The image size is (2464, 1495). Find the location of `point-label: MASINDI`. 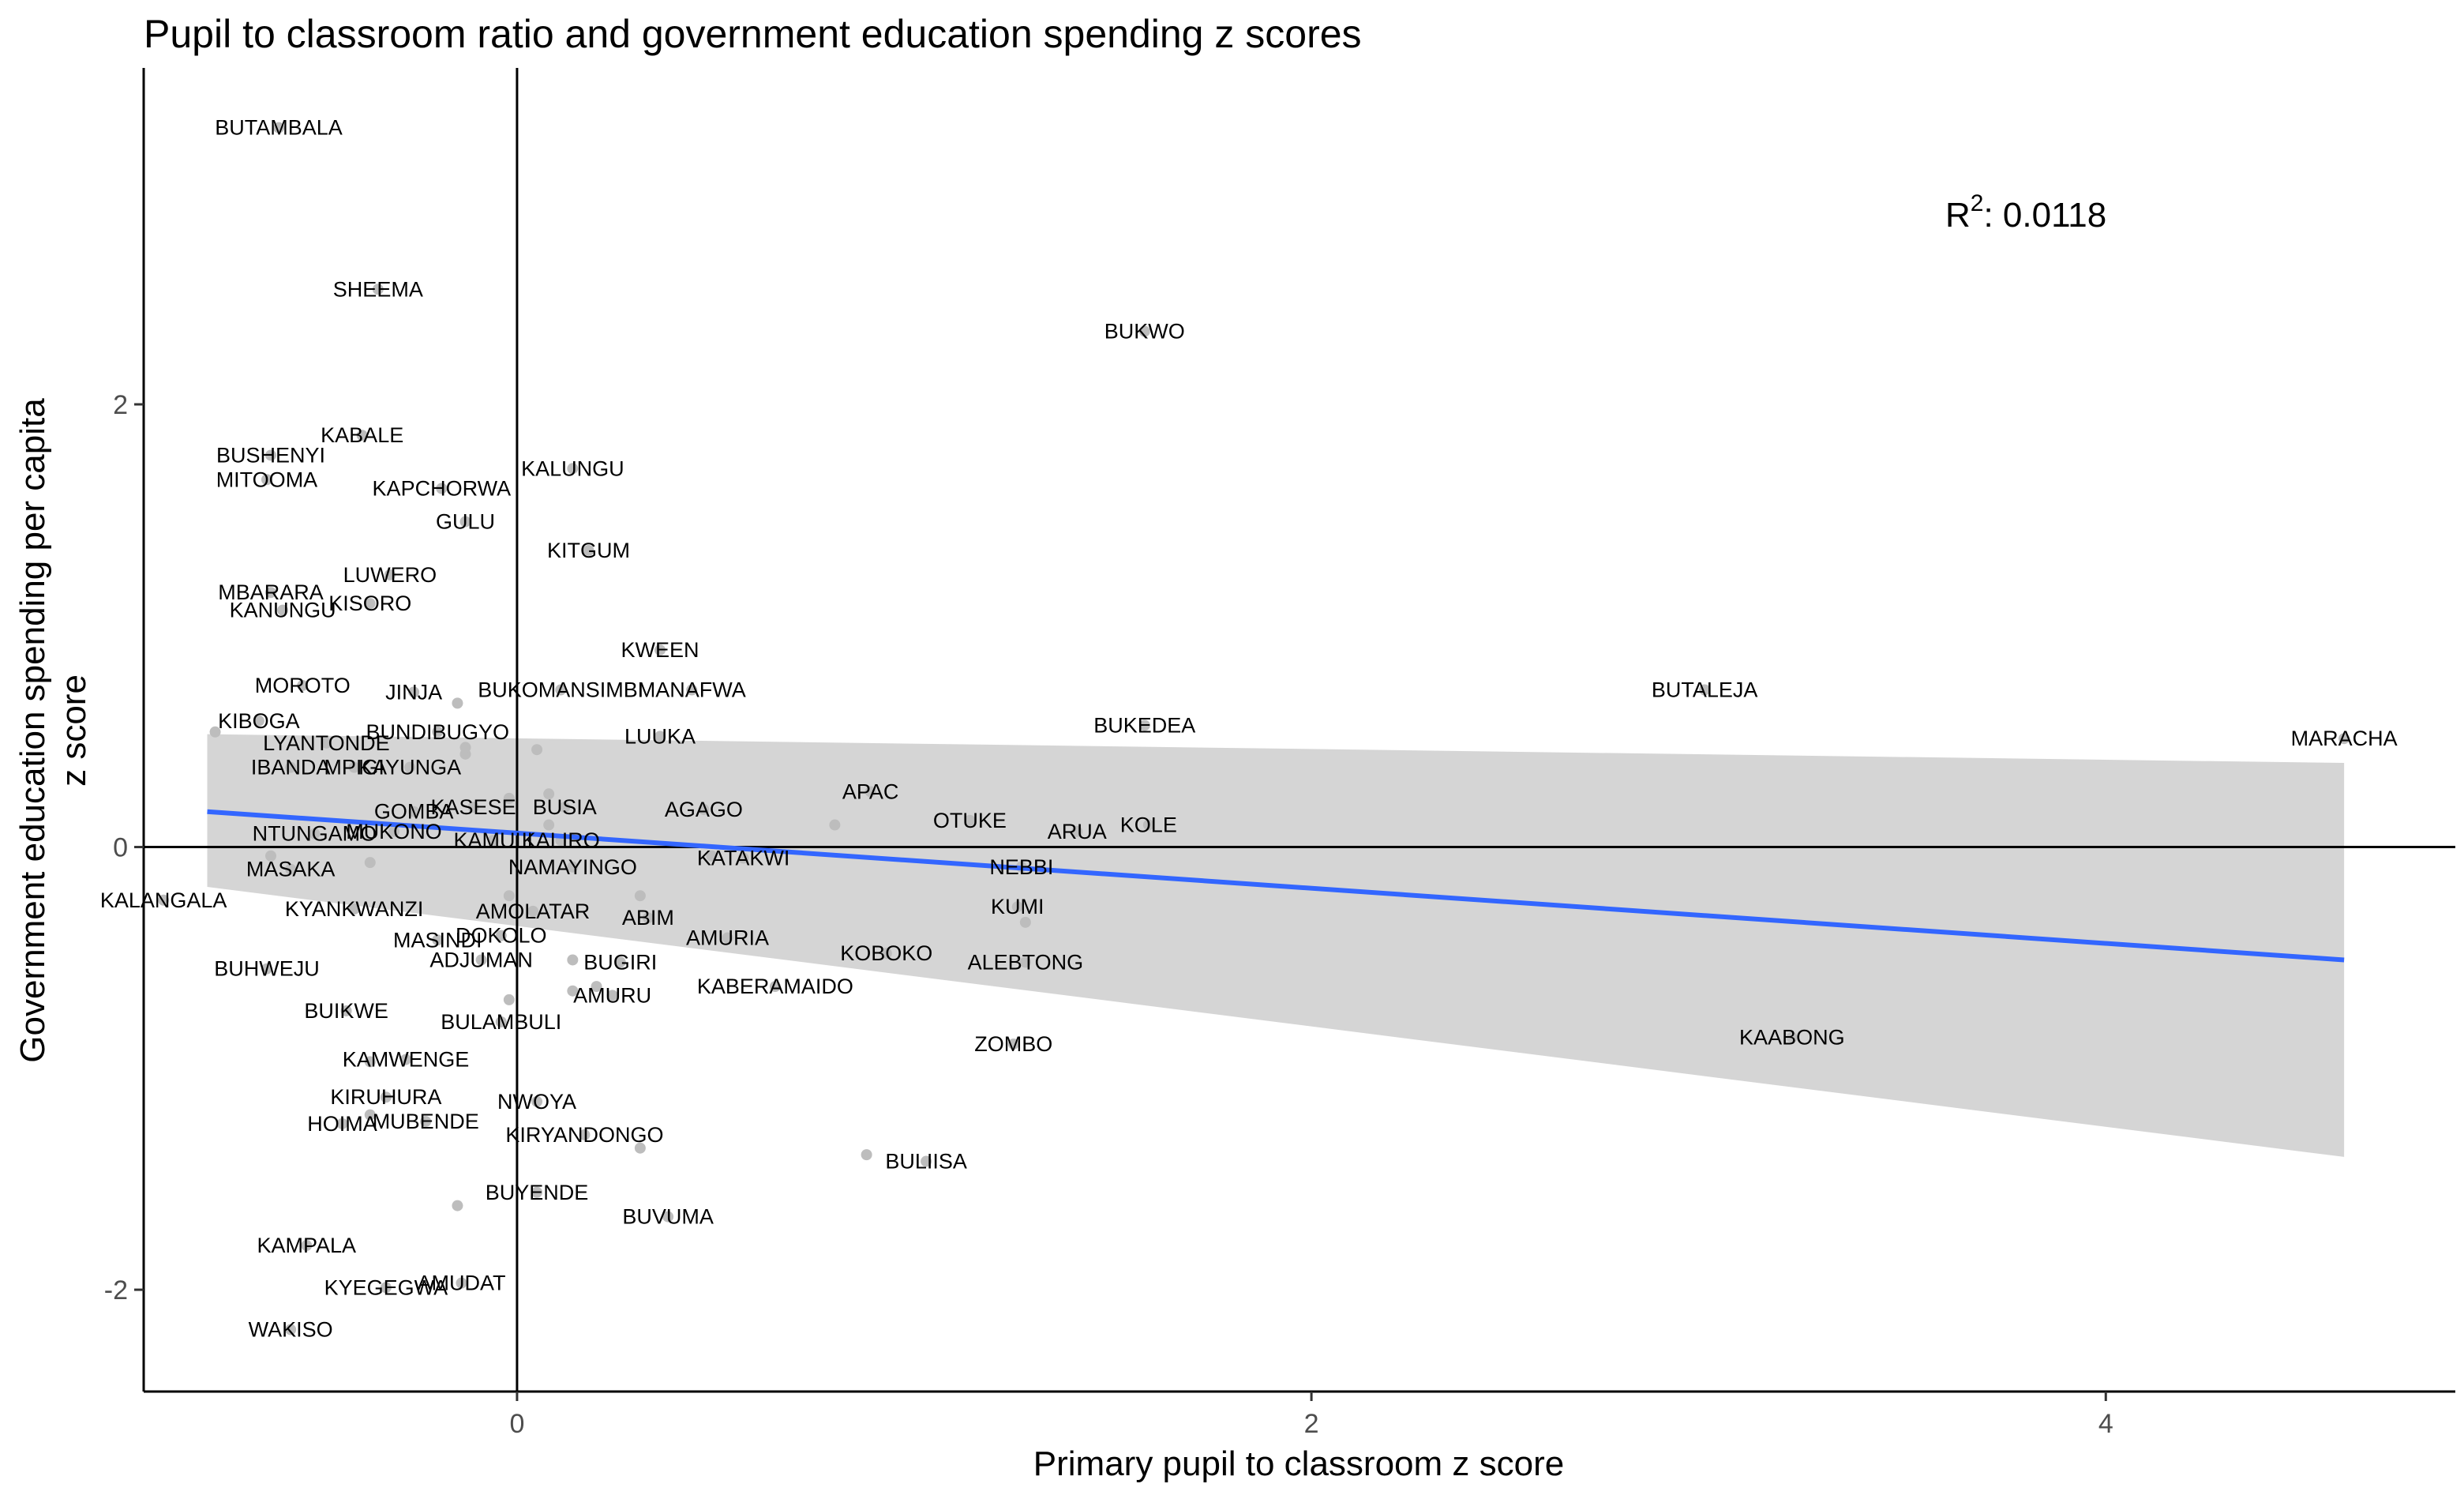

point-label: MASINDI is located at coordinates (438, 940).